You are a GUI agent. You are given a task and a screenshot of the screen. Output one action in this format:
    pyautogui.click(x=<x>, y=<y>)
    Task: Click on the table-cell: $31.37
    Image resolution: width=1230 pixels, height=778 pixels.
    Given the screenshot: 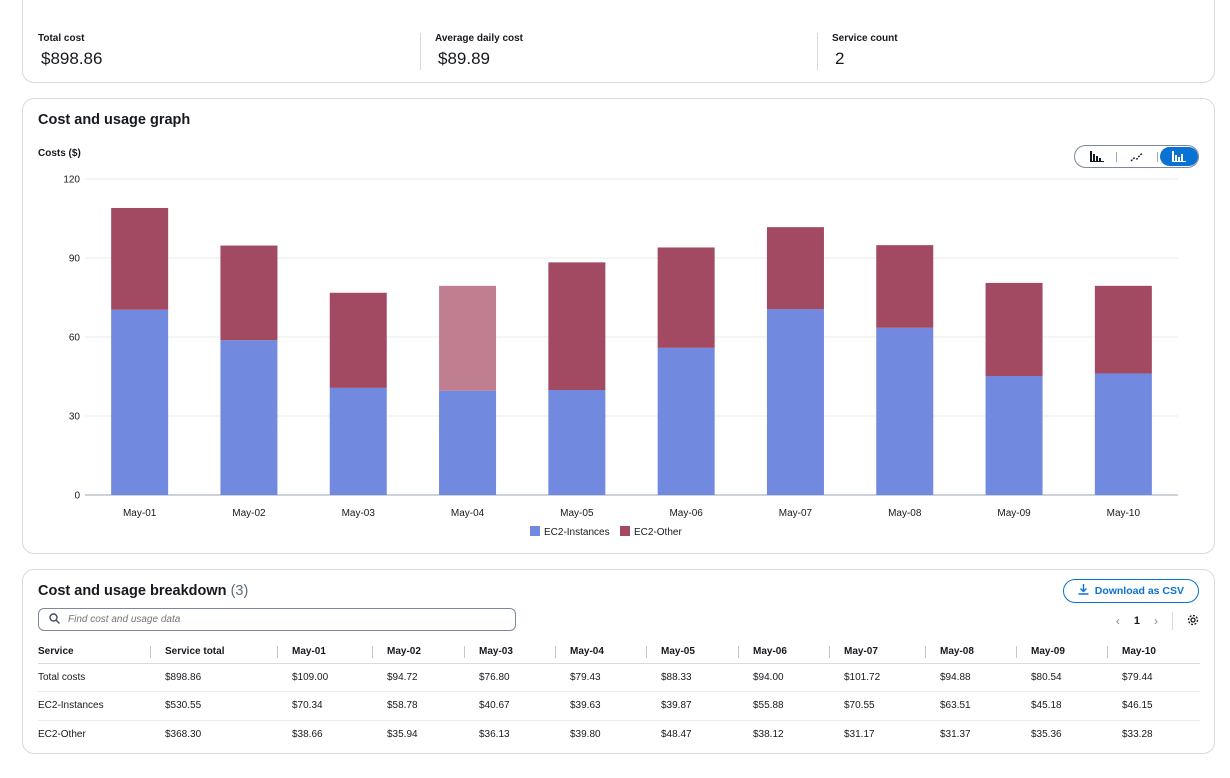 What is the action you would take?
    pyautogui.click(x=955, y=734)
    